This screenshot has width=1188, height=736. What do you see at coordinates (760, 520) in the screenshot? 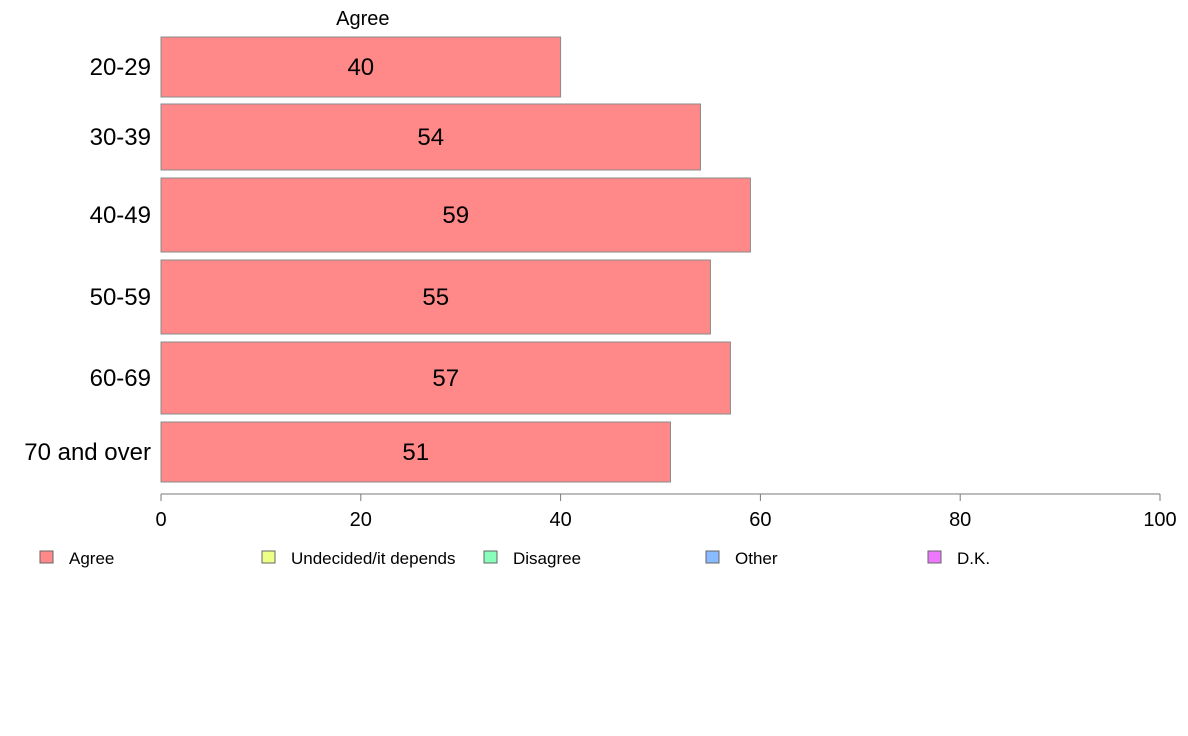
I see `x-tick-label: 60` at bounding box center [760, 520].